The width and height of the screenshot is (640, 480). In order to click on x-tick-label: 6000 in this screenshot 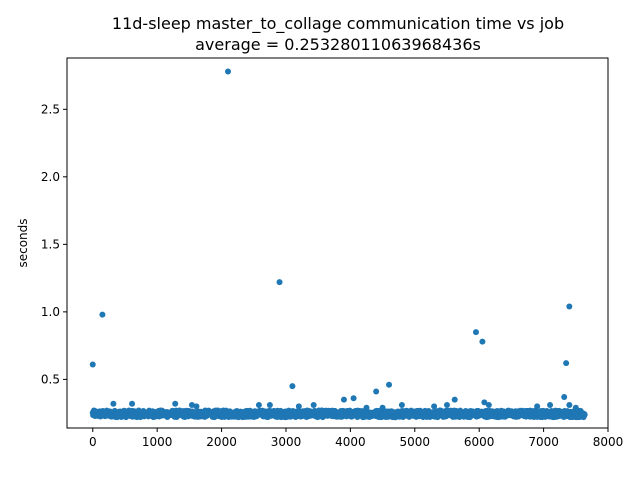, I will do `click(479, 442)`.